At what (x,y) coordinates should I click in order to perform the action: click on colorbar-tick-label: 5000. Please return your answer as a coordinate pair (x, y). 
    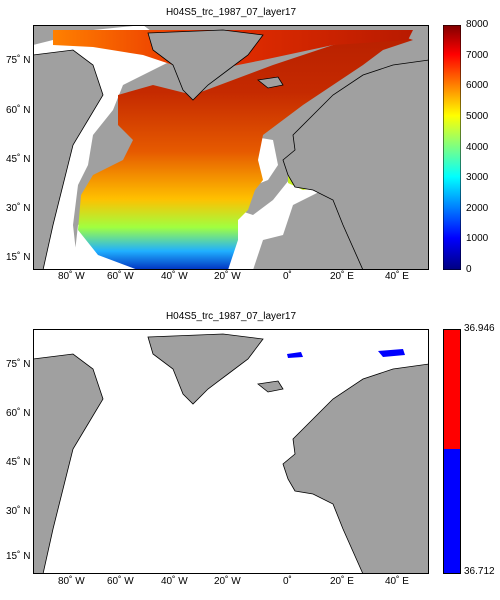
    Looking at the image, I should click on (477, 116).